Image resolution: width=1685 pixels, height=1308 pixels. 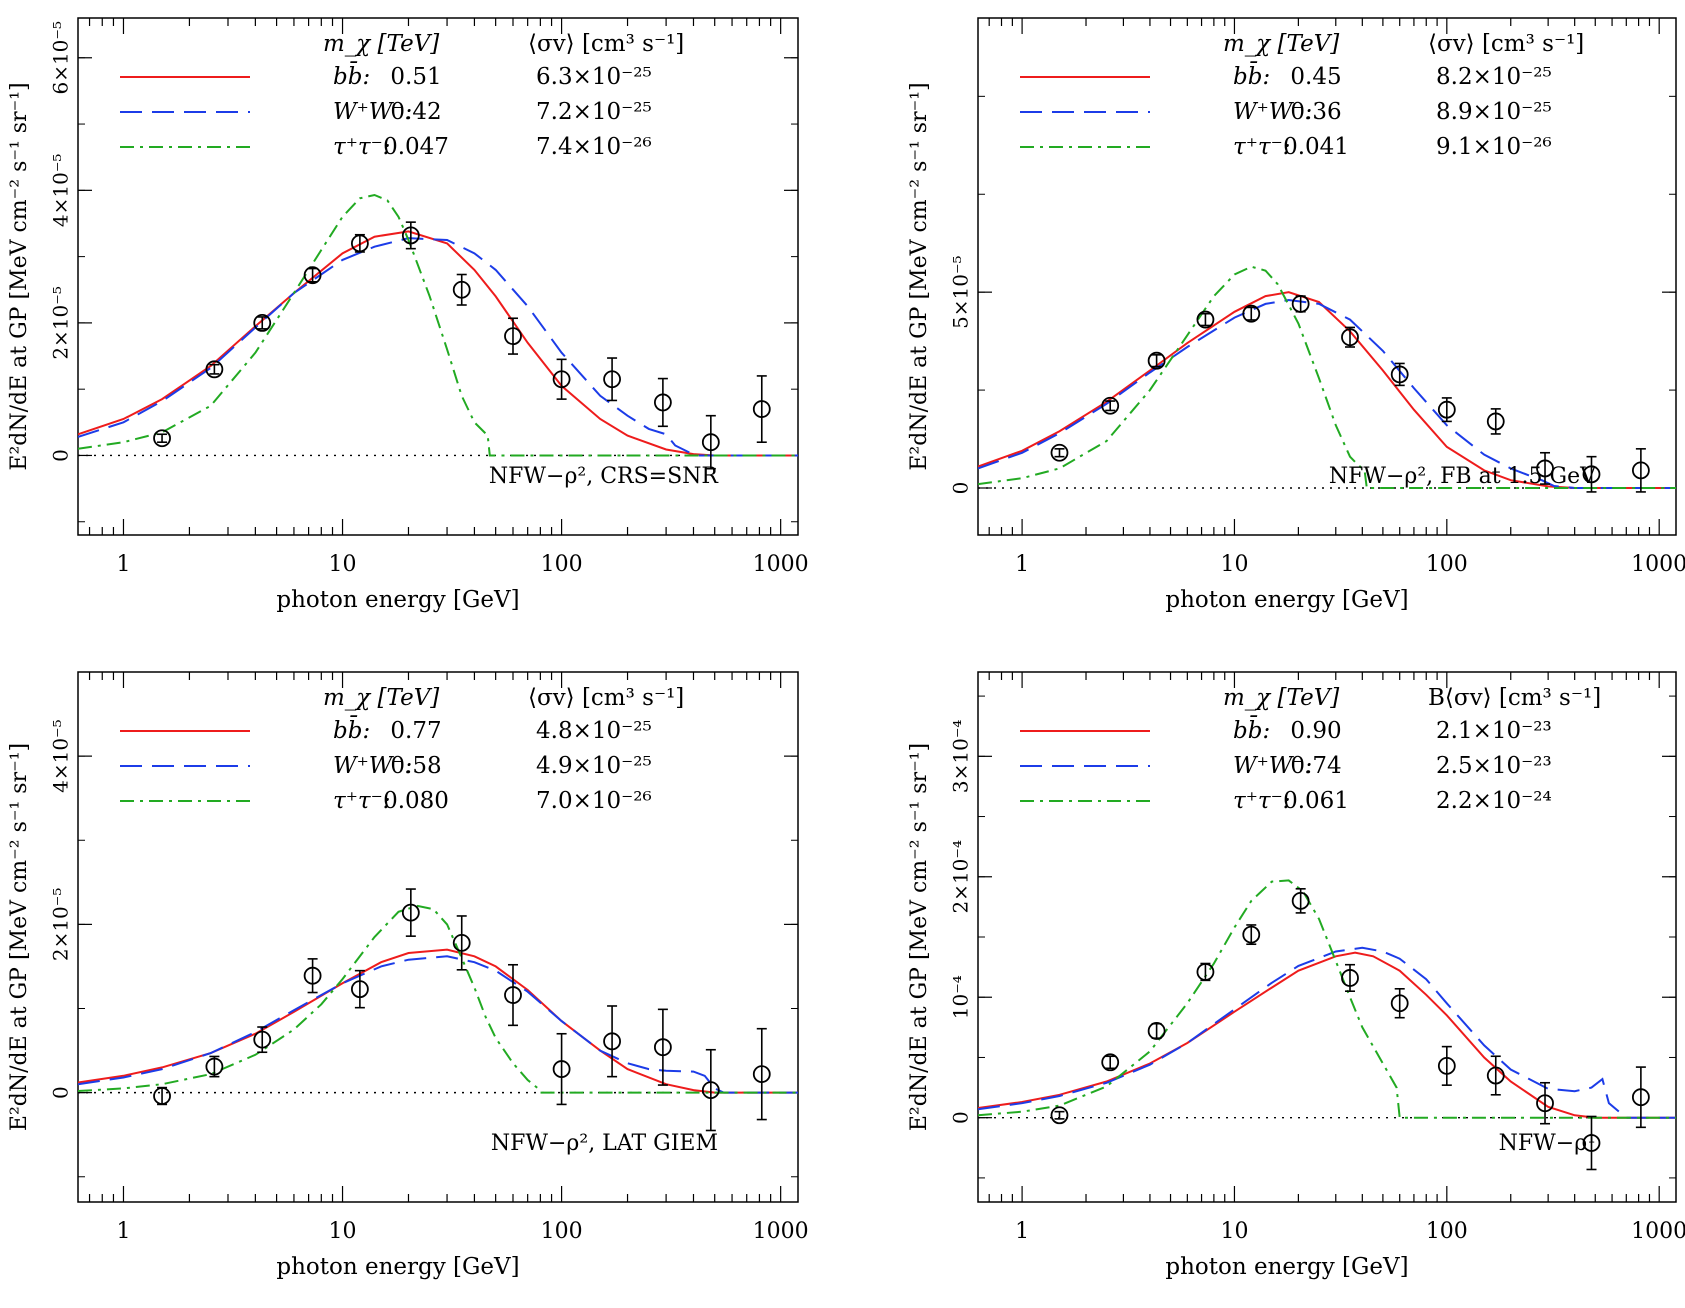 What do you see at coordinates (594, 147) in the screenshot?
I see `legend-sv-tt: 7.4×10⁻²⁶` at bounding box center [594, 147].